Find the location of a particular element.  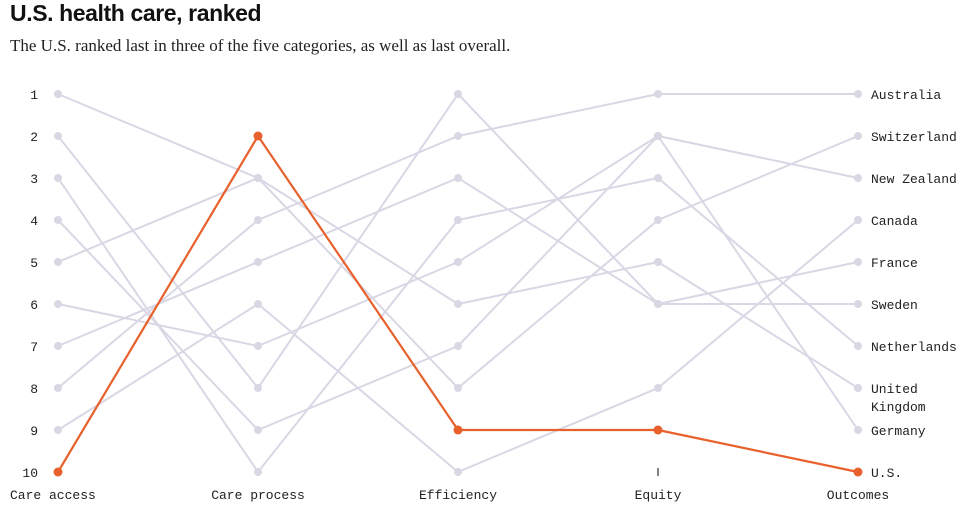

y-tick-label-9: 9 is located at coordinates (34, 431).